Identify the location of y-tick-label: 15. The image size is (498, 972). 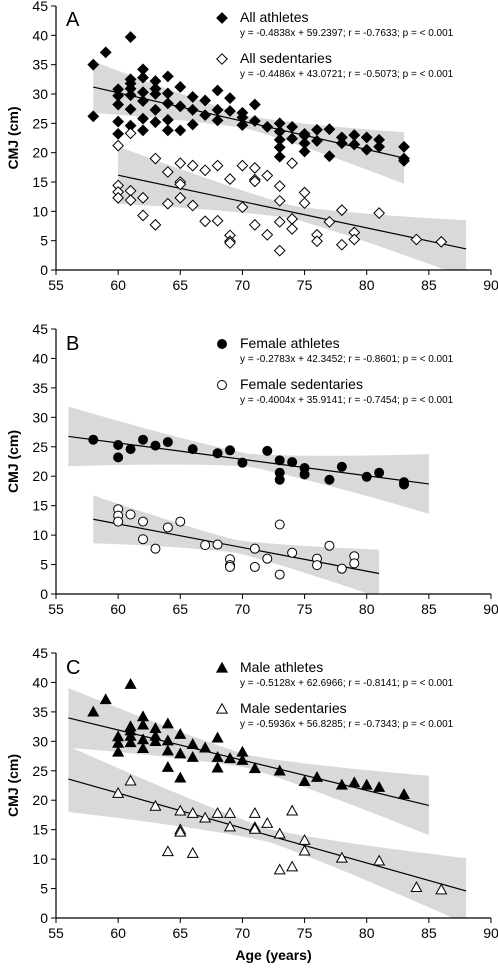
(40, 182).